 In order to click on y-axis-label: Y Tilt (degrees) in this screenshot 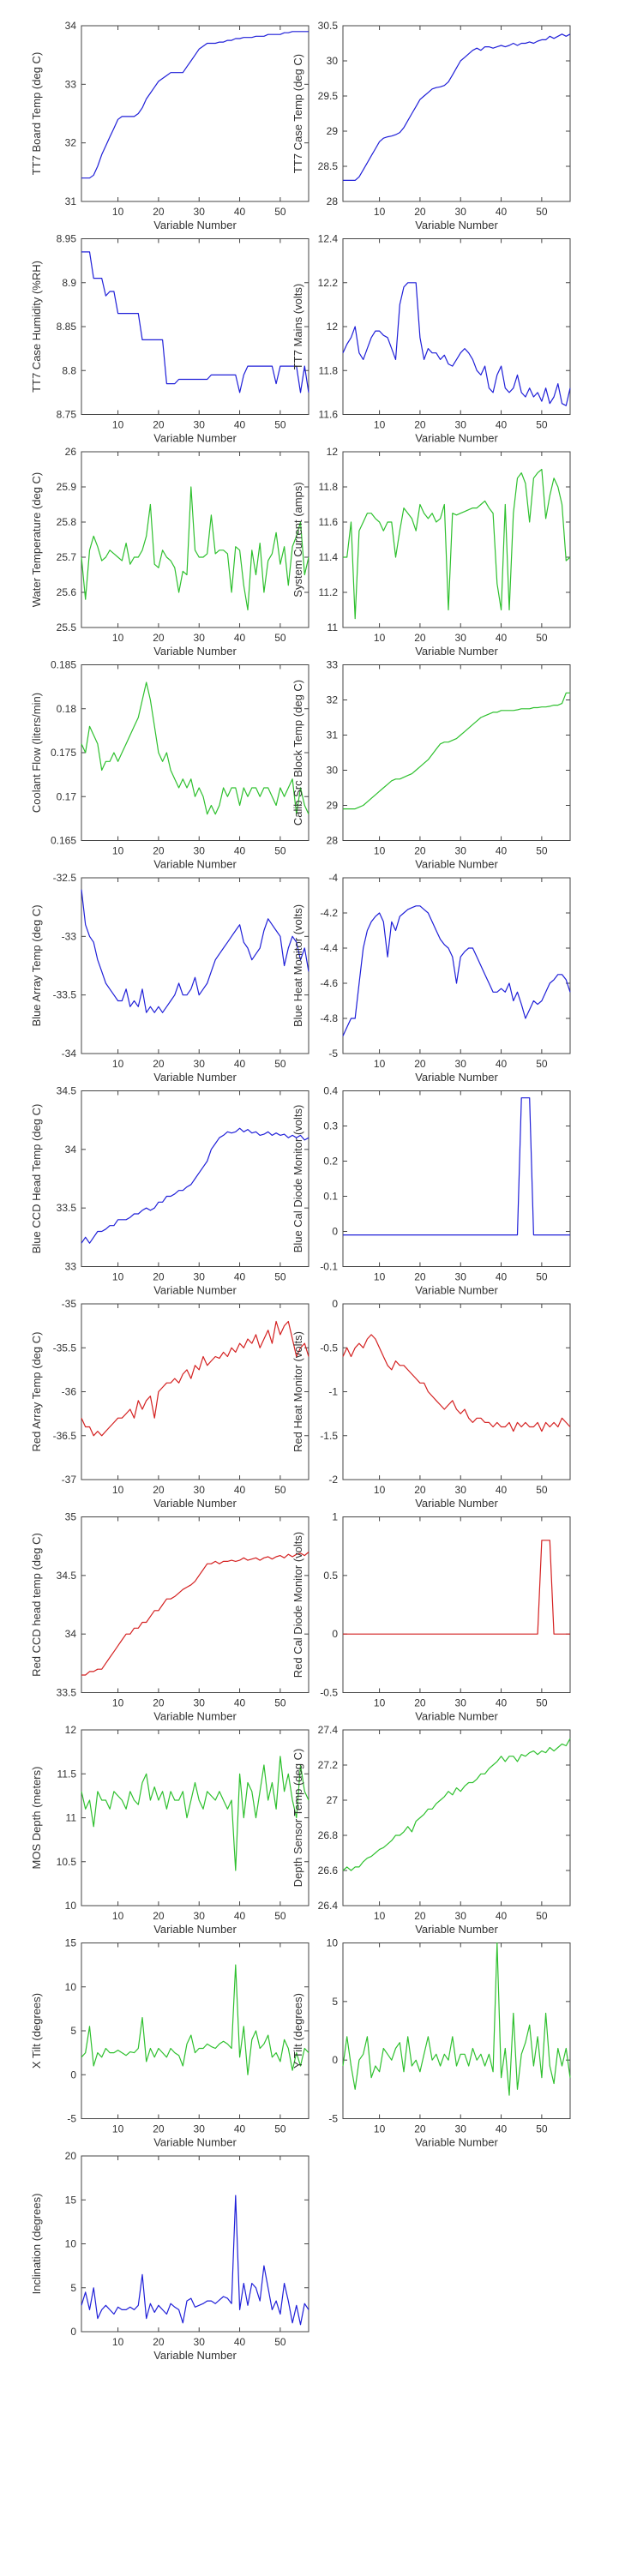, I will do `click(297, 2031)`.